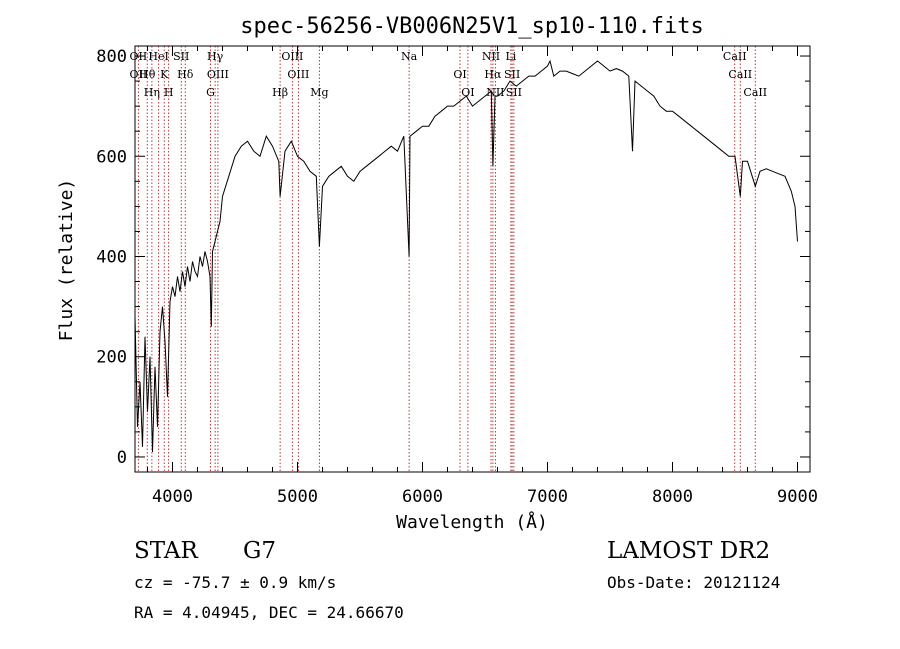 The width and height of the screenshot is (900, 649). Describe the element at coordinates (147, 74) in the screenshot. I see `line-marker-label: Hθ` at that location.